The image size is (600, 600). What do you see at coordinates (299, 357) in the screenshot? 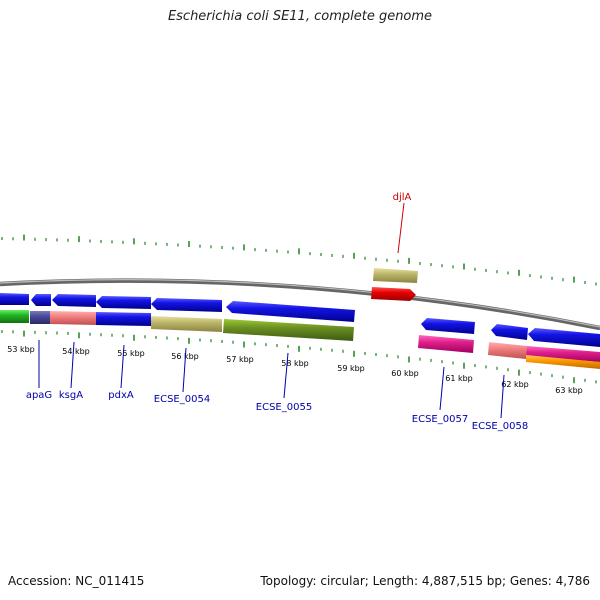
I see `inner-tick-ring` at bounding box center [299, 357].